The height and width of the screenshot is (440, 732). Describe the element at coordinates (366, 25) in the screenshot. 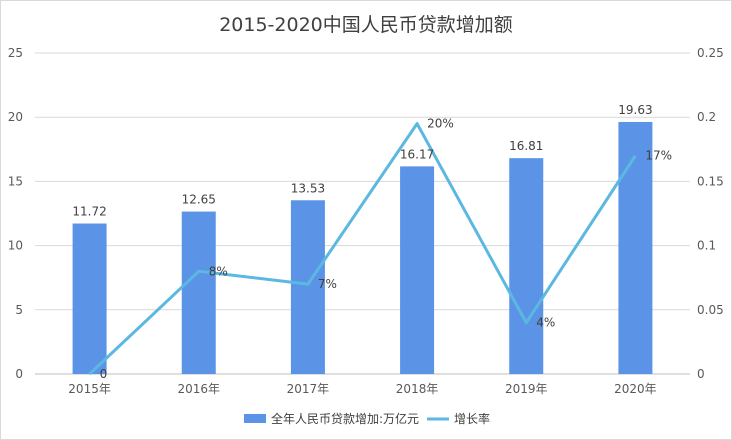

I see `chart-title: 2015-2020中国人民币贷款增加额` at that location.